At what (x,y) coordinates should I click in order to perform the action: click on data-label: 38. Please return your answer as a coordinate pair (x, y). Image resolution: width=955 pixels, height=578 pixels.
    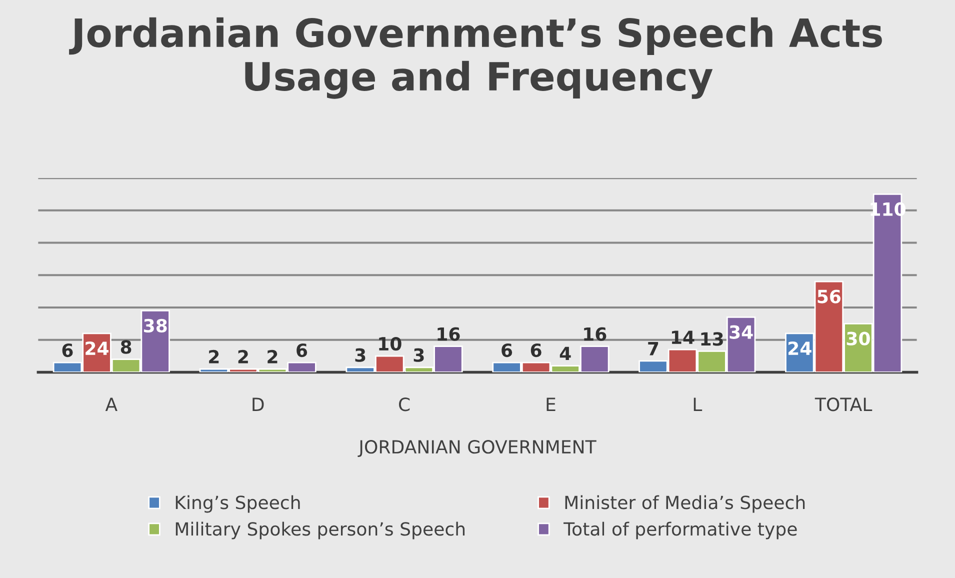
    Looking at the image, I should click on (155, 325).